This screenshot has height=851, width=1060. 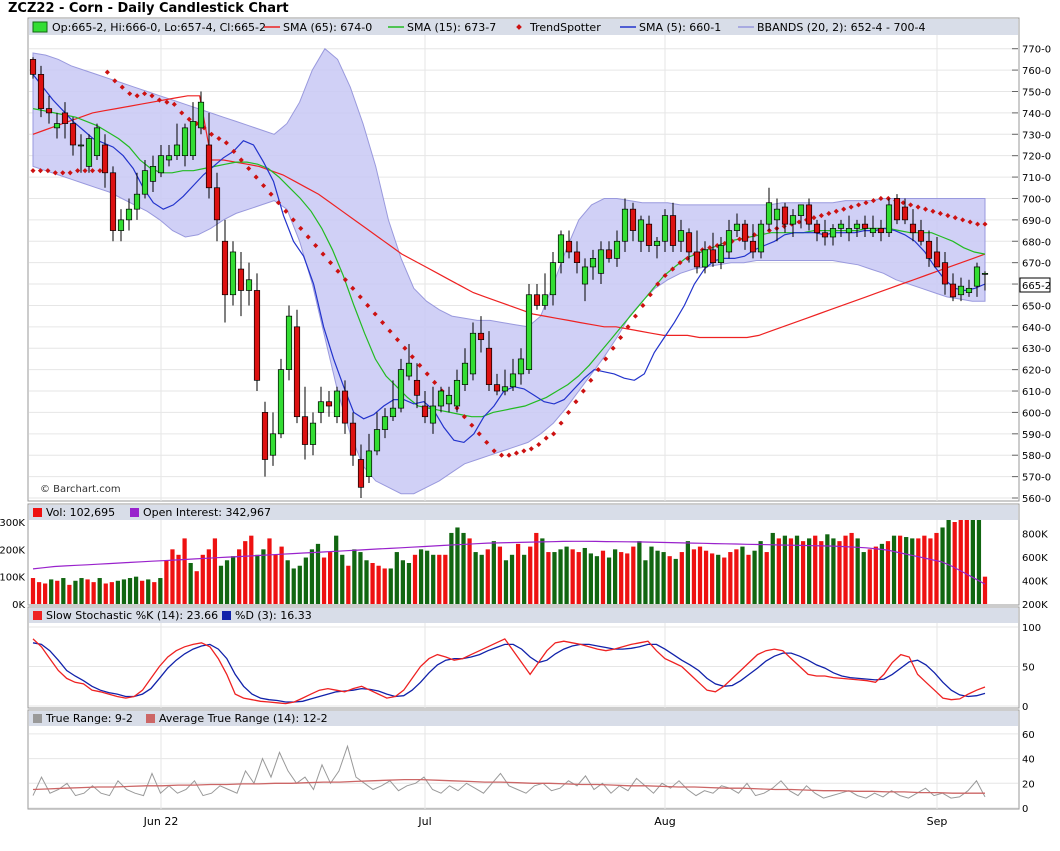 I want to click on legend-stoch-d: %D (3): 16.33, so click(x=273, y=615).